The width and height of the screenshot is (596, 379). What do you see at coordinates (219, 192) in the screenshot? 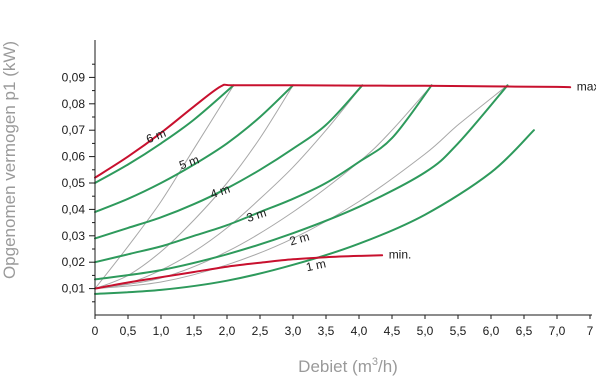
I see `annotation-4-m: 4 m` at bounding box center [219, 192].